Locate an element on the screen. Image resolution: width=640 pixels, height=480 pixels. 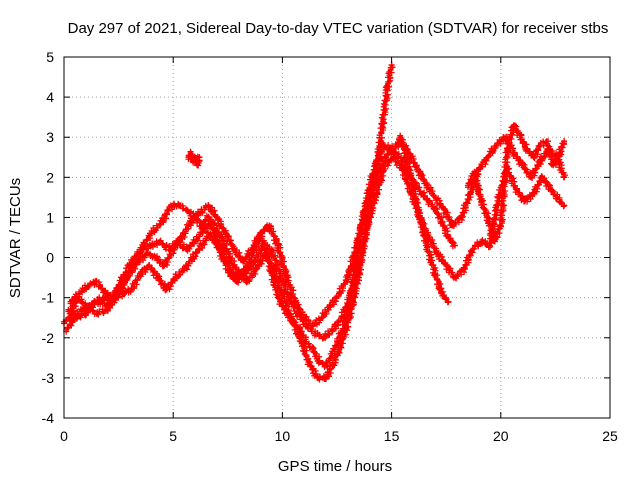
y-tick-label: 1 is located at coordinates (50, 217).